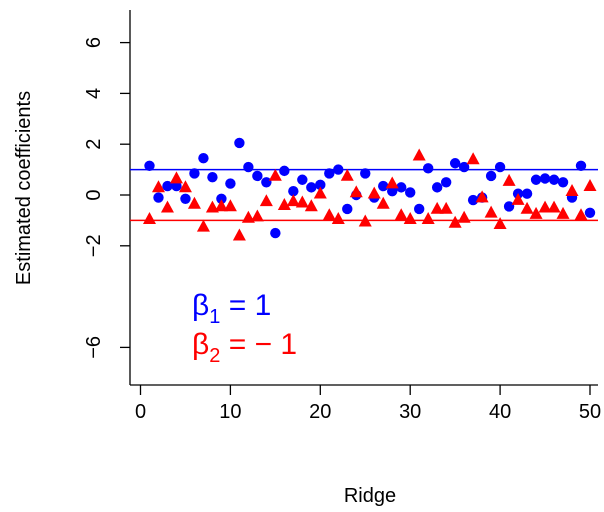 The width and height of the screenshot is (604, 512). What do you see at coordinates (94, 347) in the screenshot?
I see `y-tick-label: −6` at bounding box center [94, 347].